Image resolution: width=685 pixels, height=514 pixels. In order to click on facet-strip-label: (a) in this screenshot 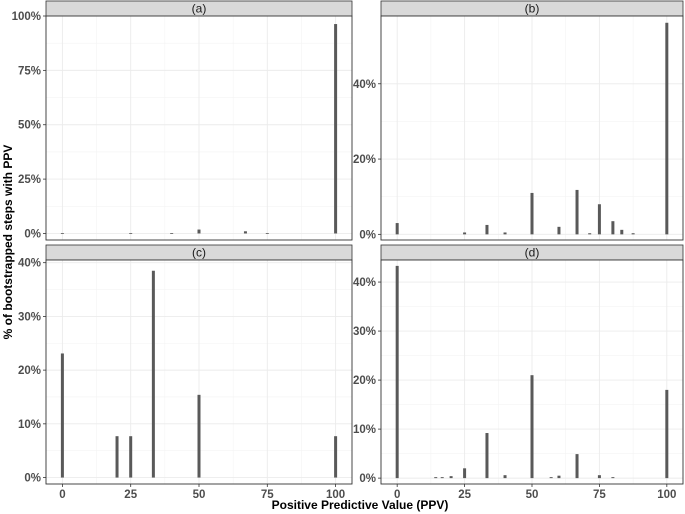, I will do `click(199, 9)`.